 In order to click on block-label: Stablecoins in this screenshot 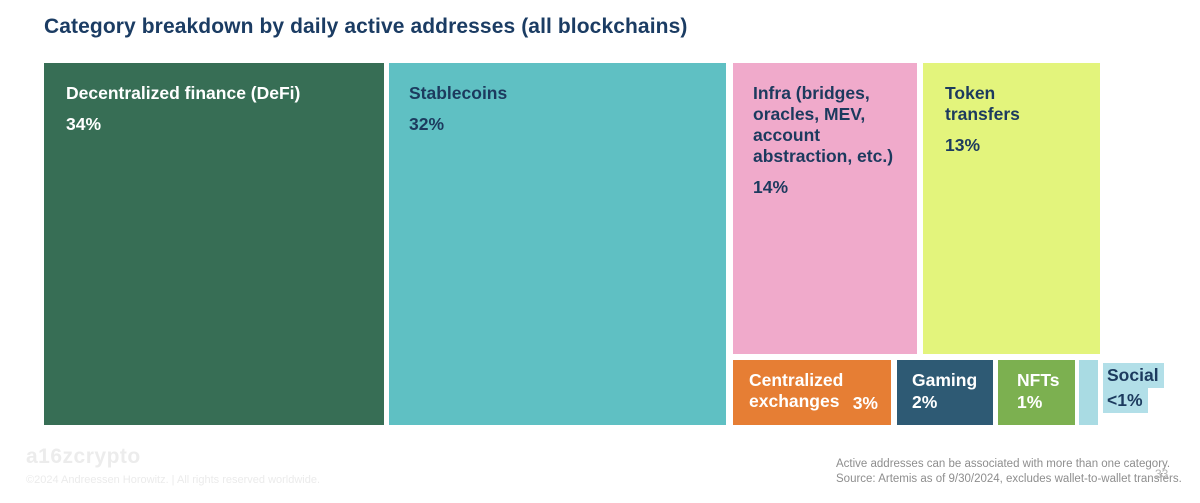, I will do `click(458, 93)`.